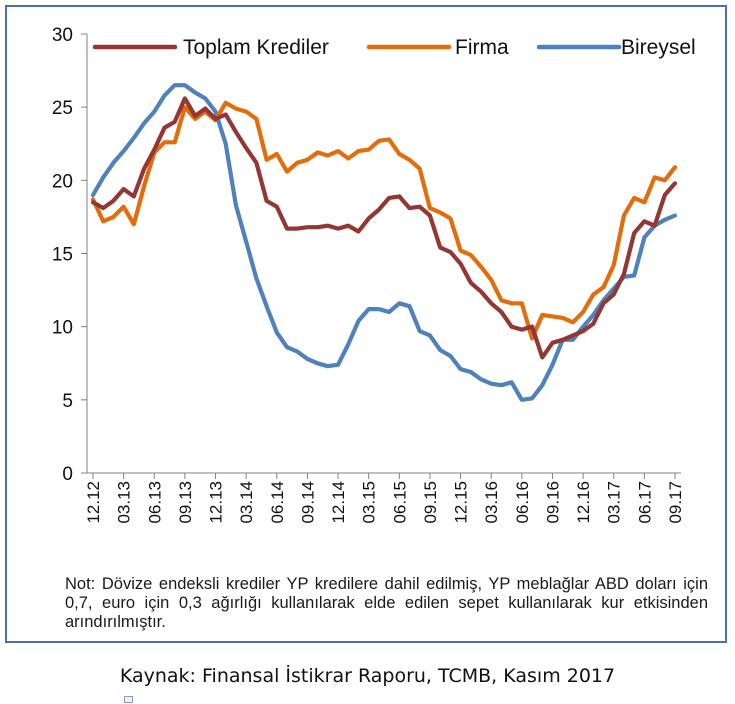 Image resolution: width=735 pixels, height=704 pixels. Describe the element at coordinates (62, 255) in the screenshot. I see `y-tick-label: 15` at that location.